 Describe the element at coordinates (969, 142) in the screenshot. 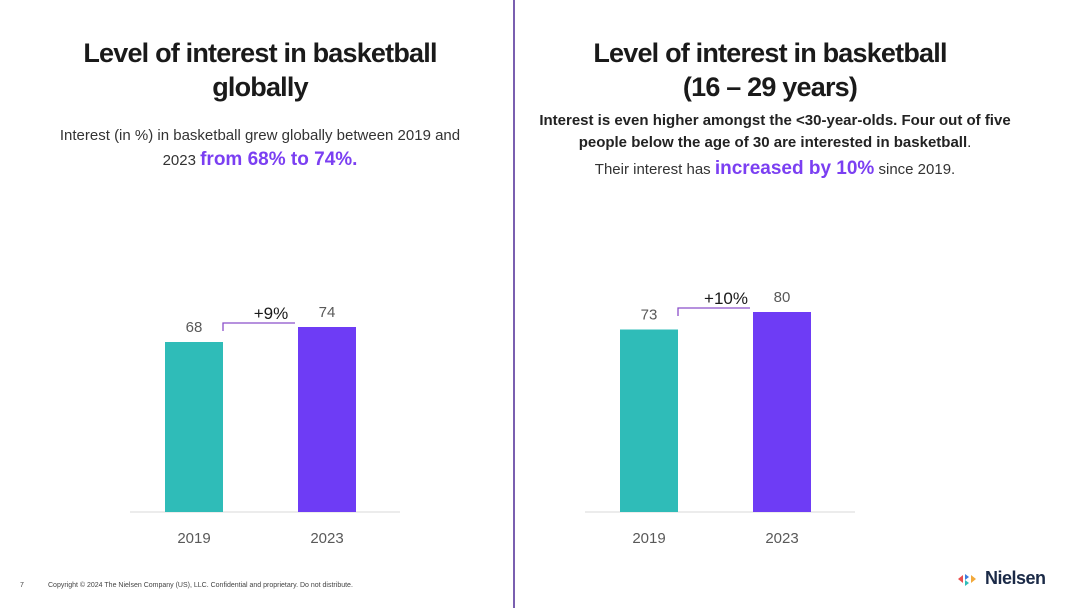

I see `right-desc-bold-end: .` at that location.